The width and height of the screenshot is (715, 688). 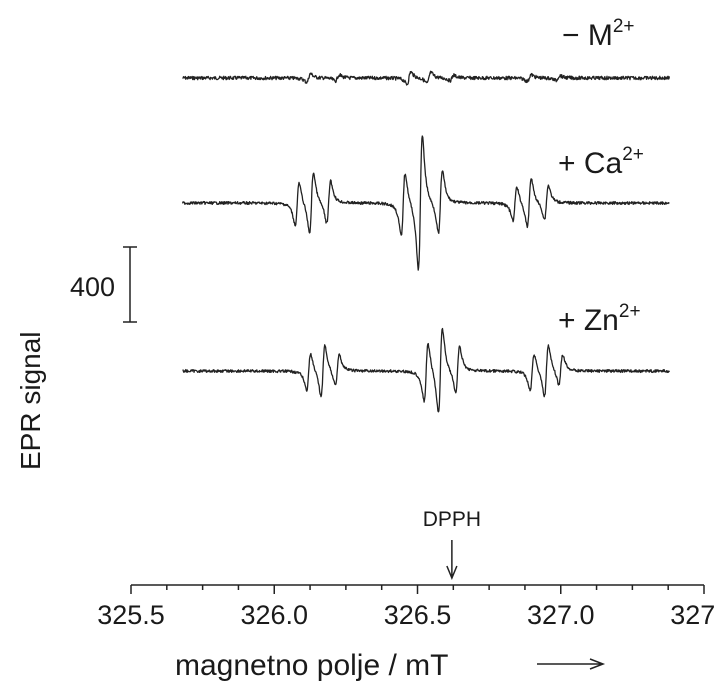 What do you see at coordinates (30, 400) in the screenshot?
I see `y-axis-label: EPR signal` at bounding box center [30, 400].